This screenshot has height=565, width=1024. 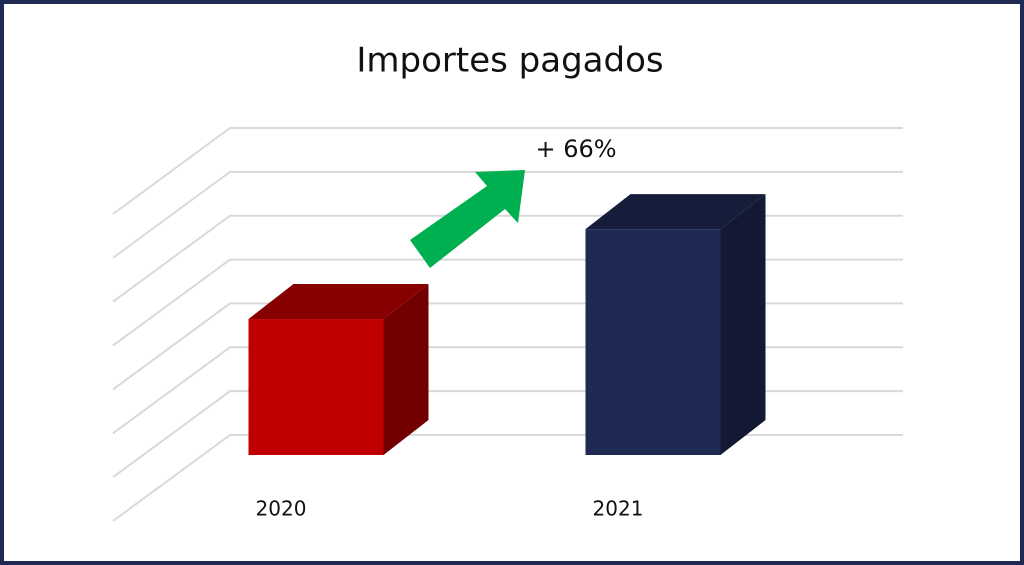 What do you see at coordinates (575, 149) in the screenshot?
I see `annotation: + 66%` at bounding box center [575, 149].